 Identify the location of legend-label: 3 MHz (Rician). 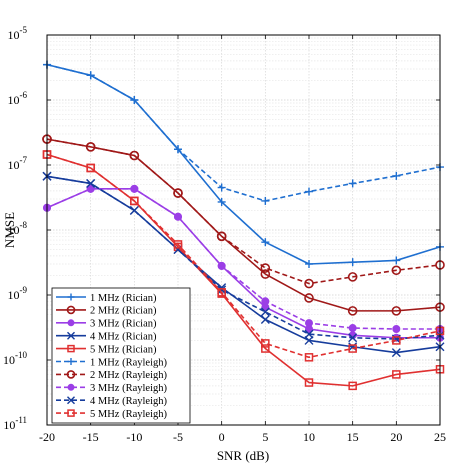
(123, 324).